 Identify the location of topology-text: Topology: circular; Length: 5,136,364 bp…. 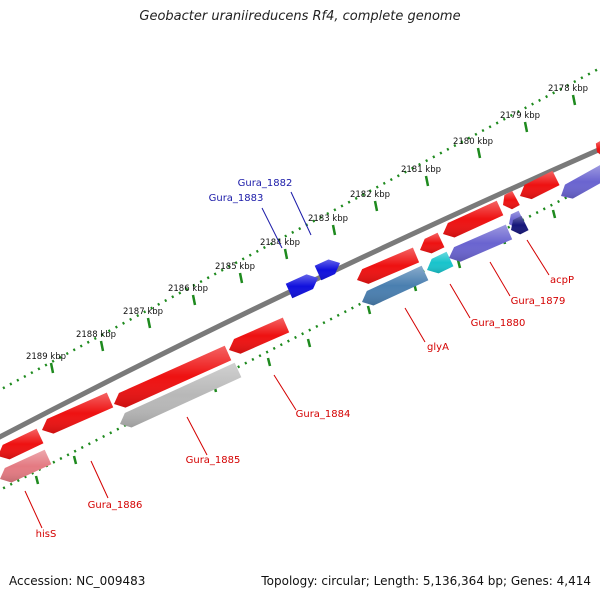
(426, 581).